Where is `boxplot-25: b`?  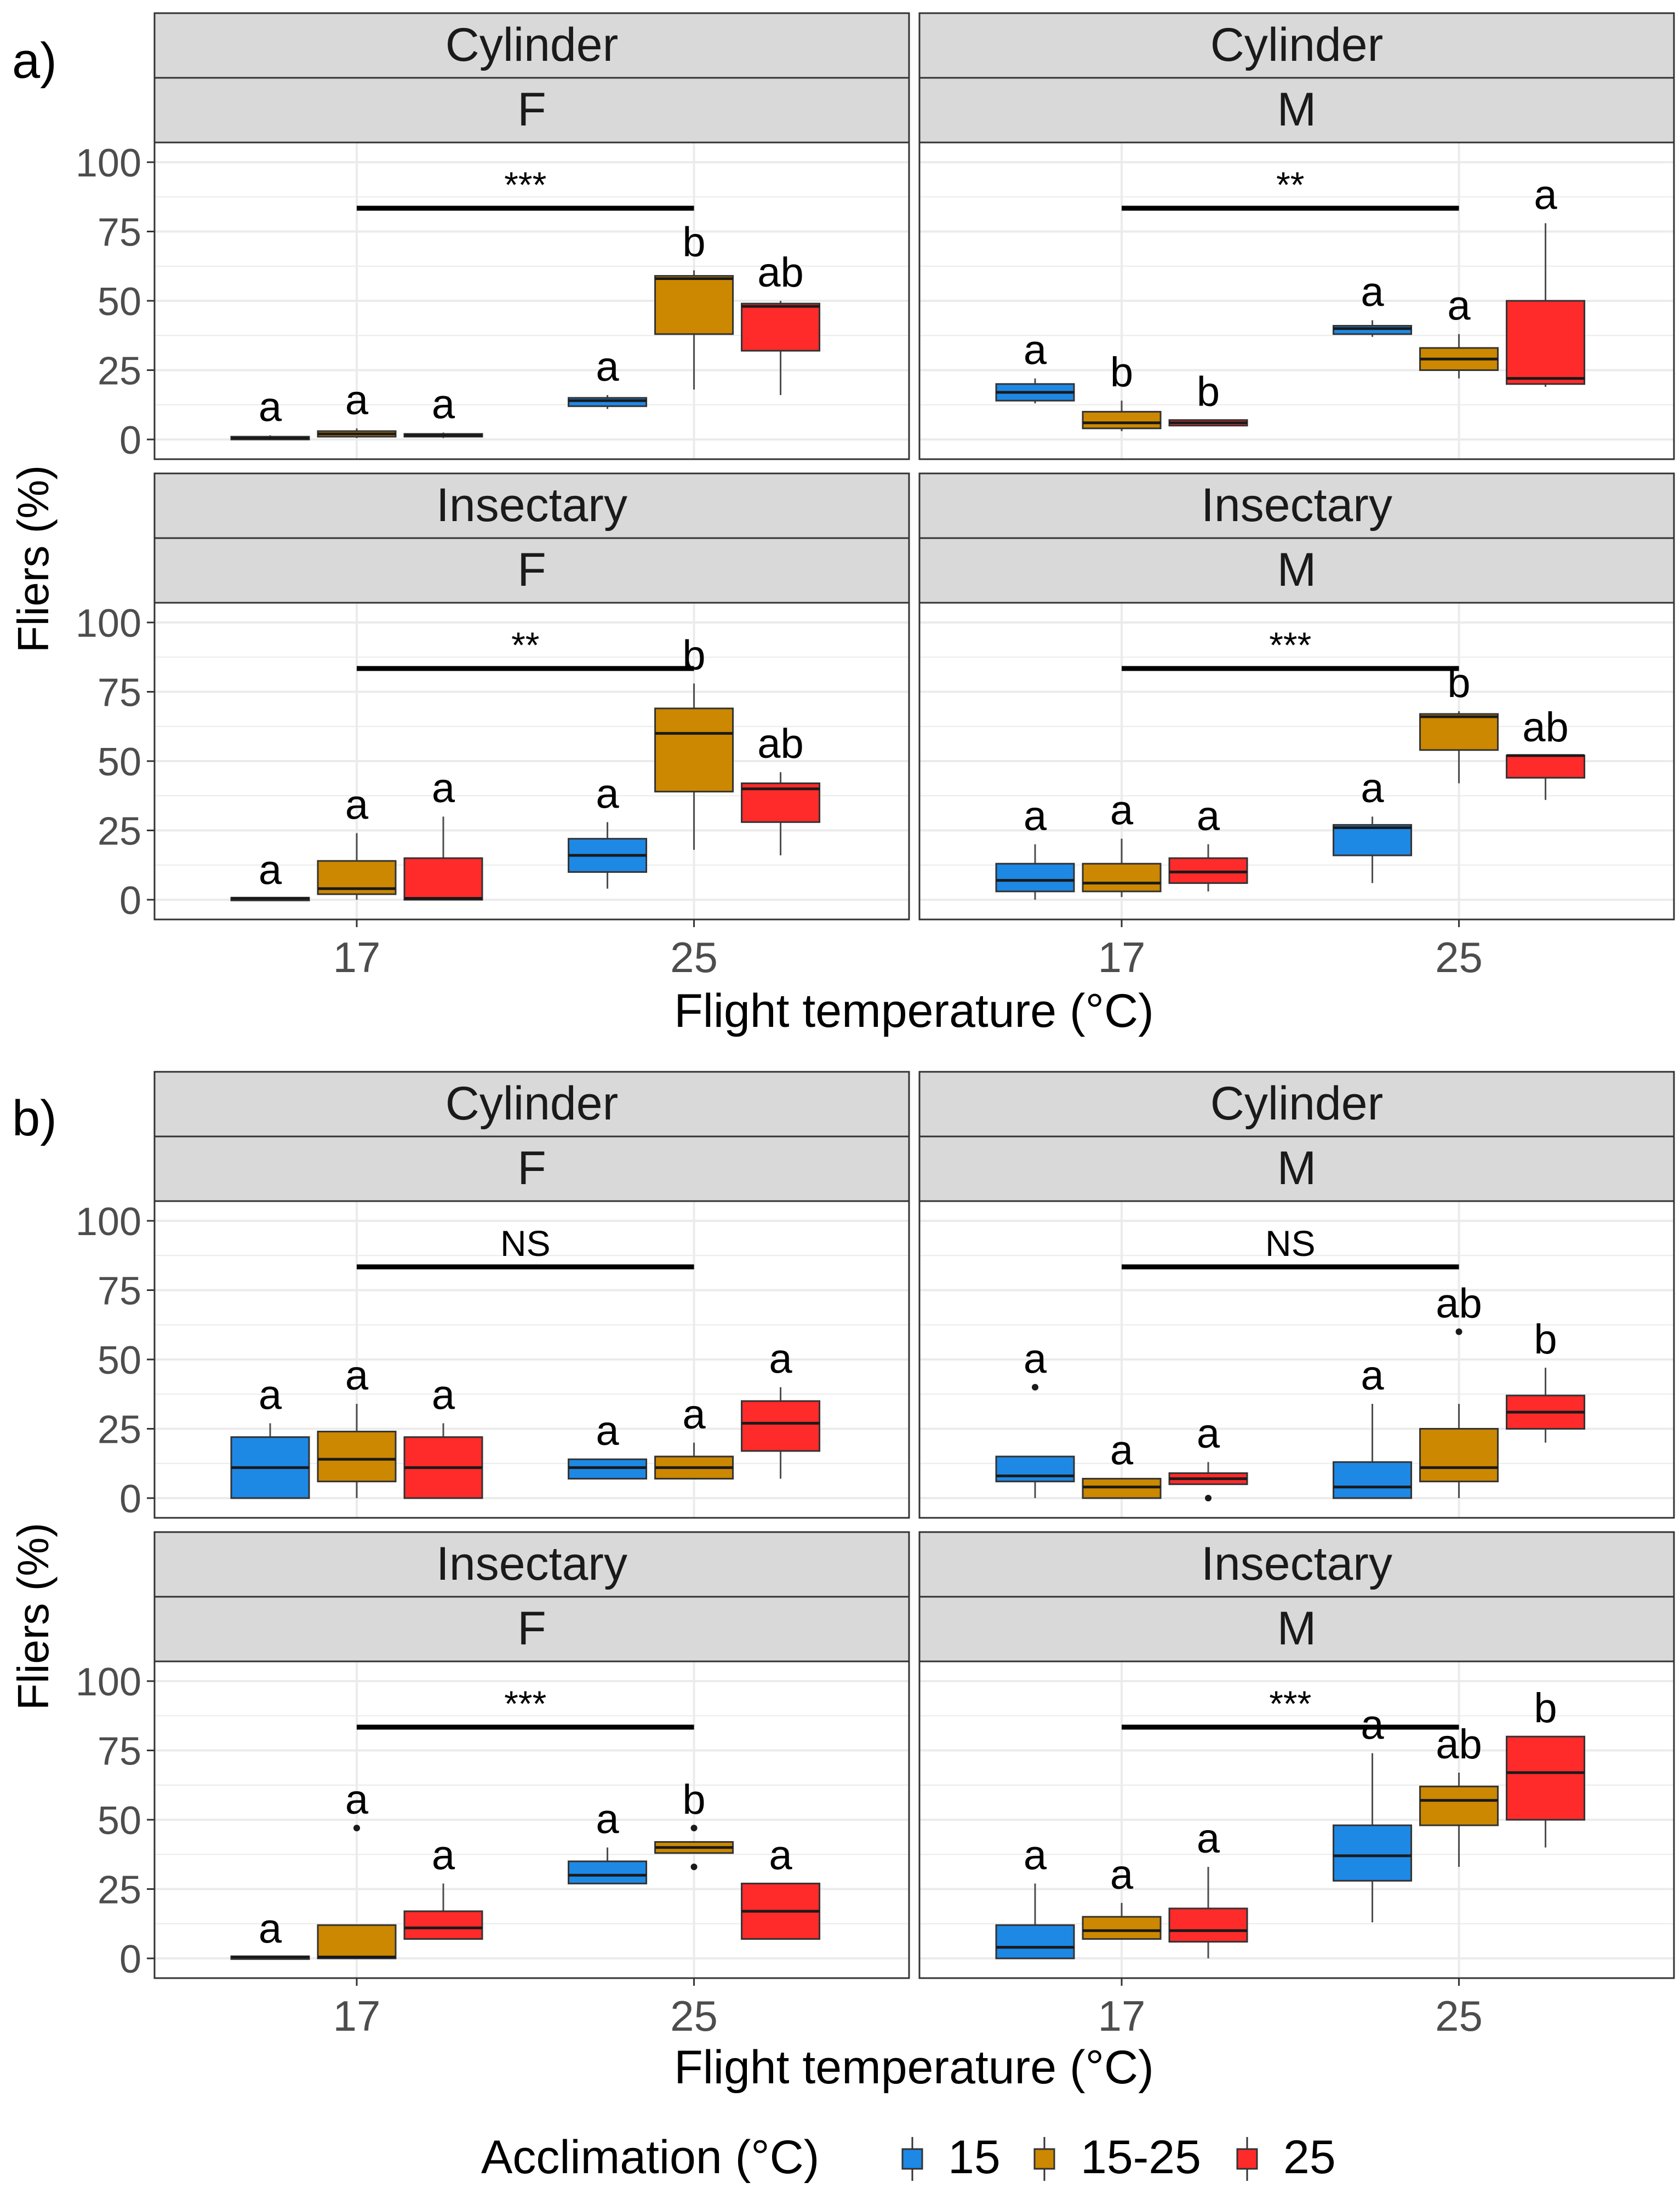 boxplot-25: b is located at coordinates (1208, 398).